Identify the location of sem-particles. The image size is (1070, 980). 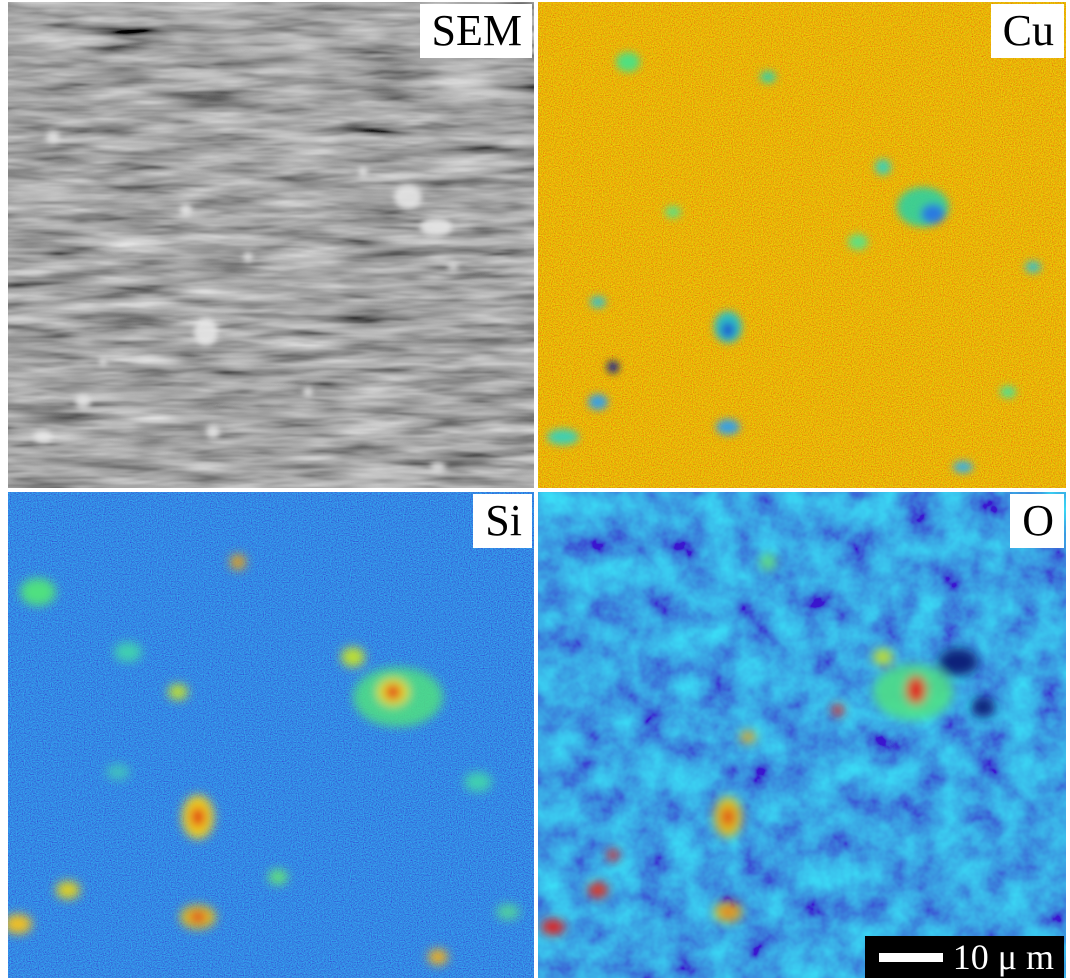
(246, 301).